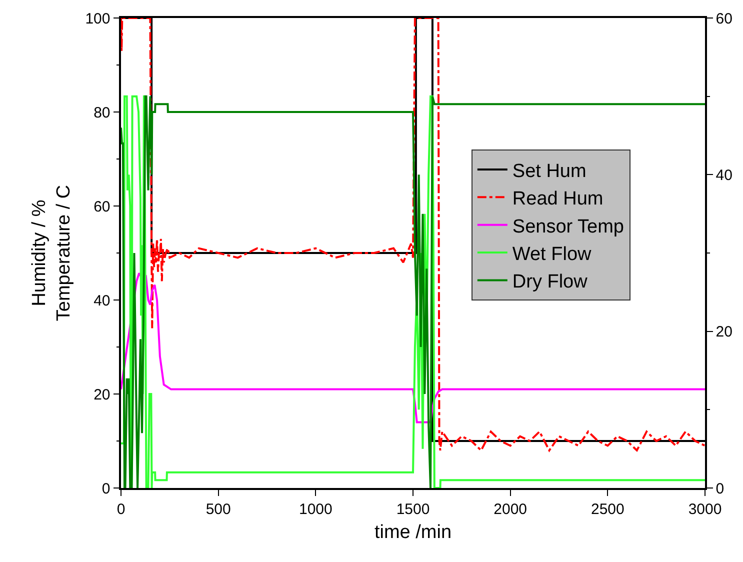 This screenshot has height=562, width=743. Describe the element at coordinates (549, 171) in the screenshot. I see `legend-label: Set Hum` at that location.